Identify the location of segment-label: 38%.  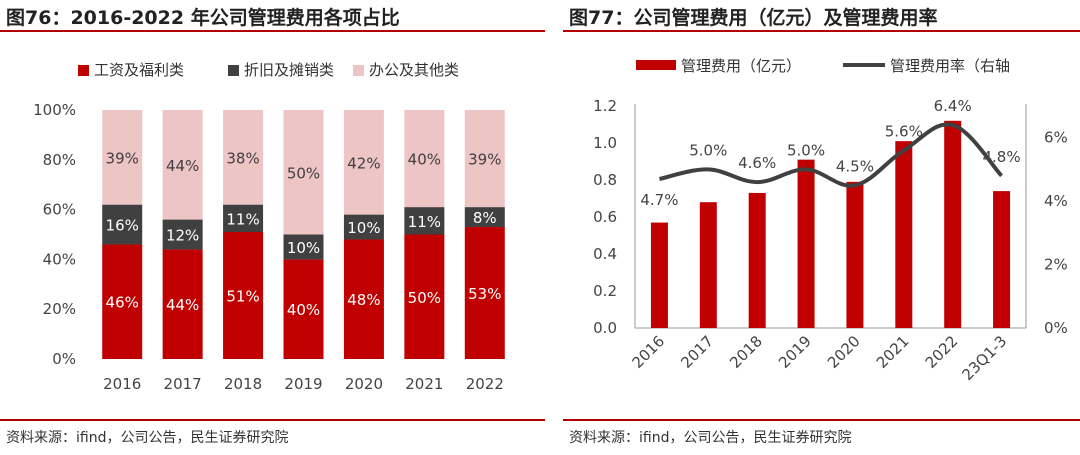
(242, 158).